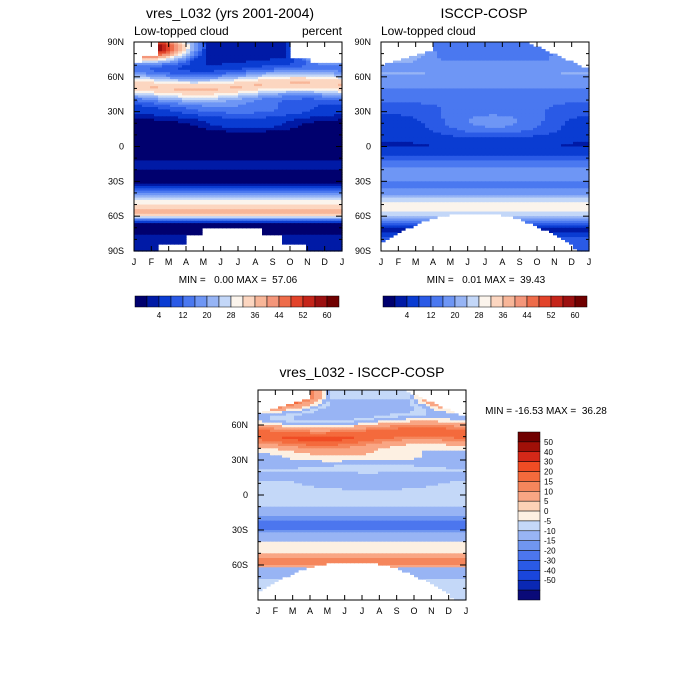  I want to click on x-tick-label: A, so click(186, 262).